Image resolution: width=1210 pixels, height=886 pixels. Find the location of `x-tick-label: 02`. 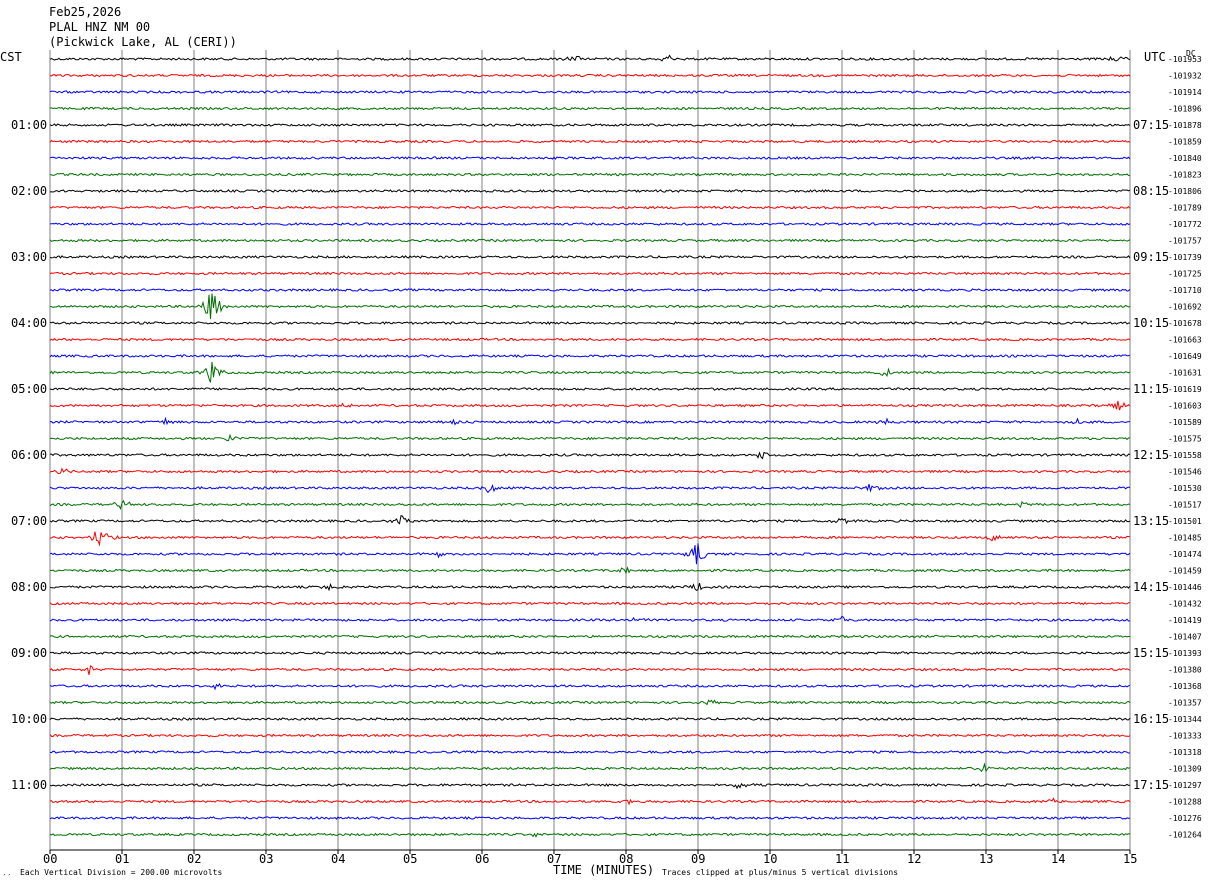

x-tick-label: 02 is located at coordinates (194, 859).